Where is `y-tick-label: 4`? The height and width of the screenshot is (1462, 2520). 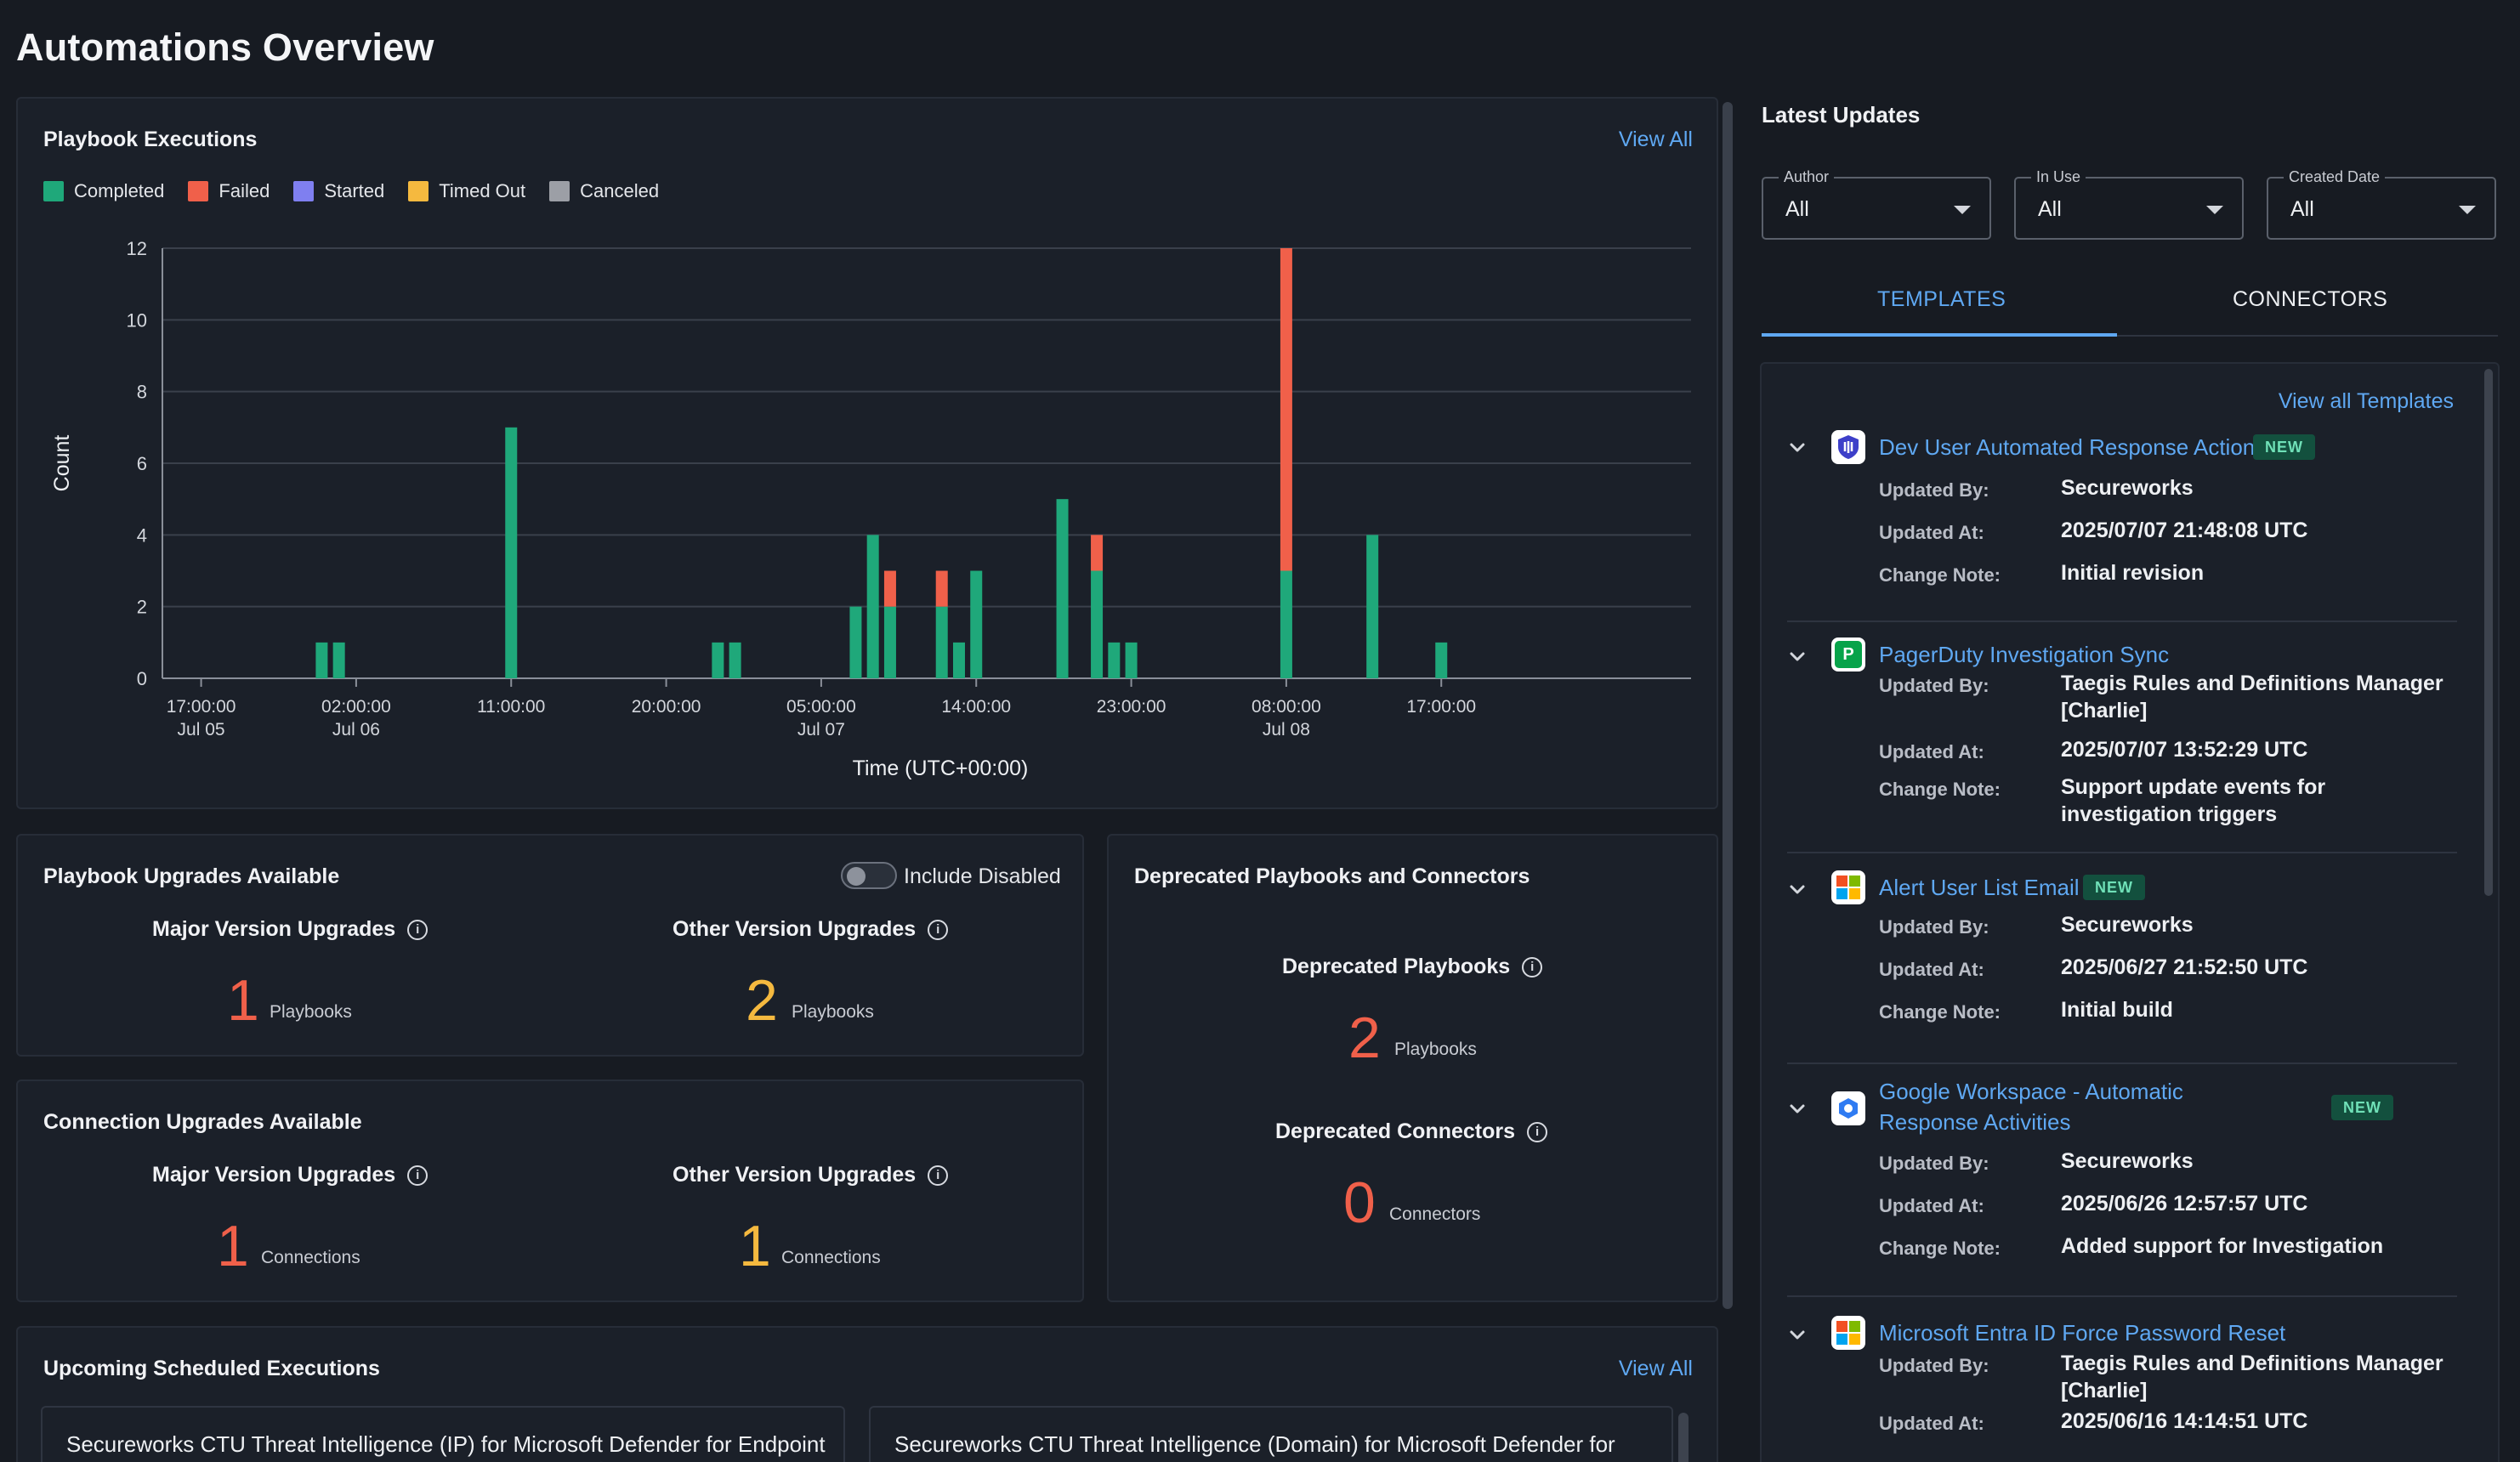
y-tick-label: 4 is located at coordinates (142, 535).